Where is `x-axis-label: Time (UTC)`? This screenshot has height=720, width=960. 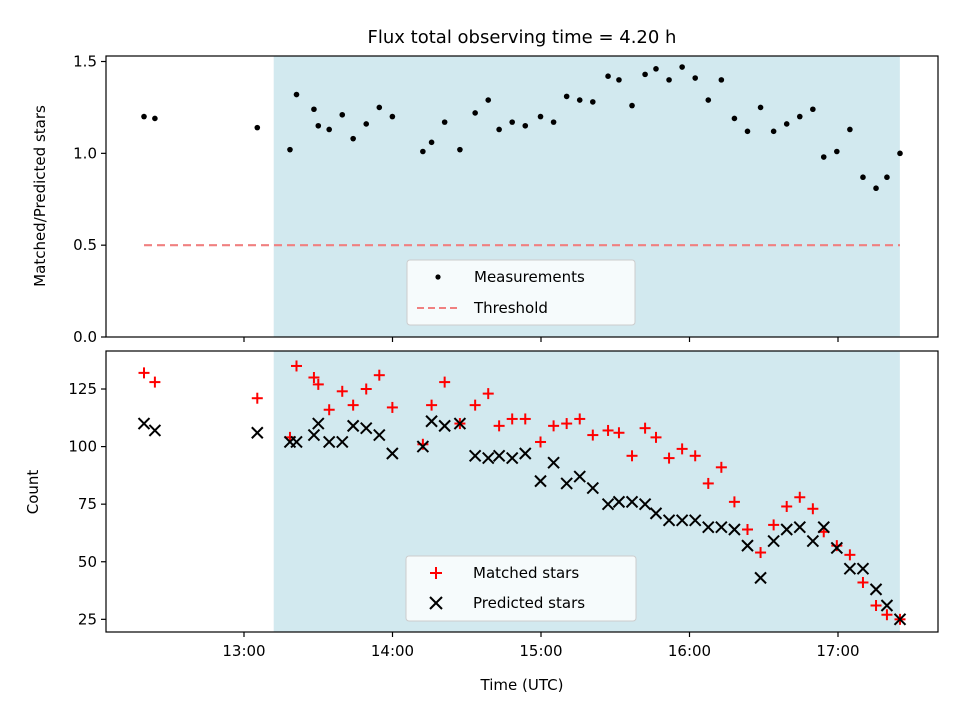
x-axis-label: Time (UTC) is located at coordinates (522, 685).